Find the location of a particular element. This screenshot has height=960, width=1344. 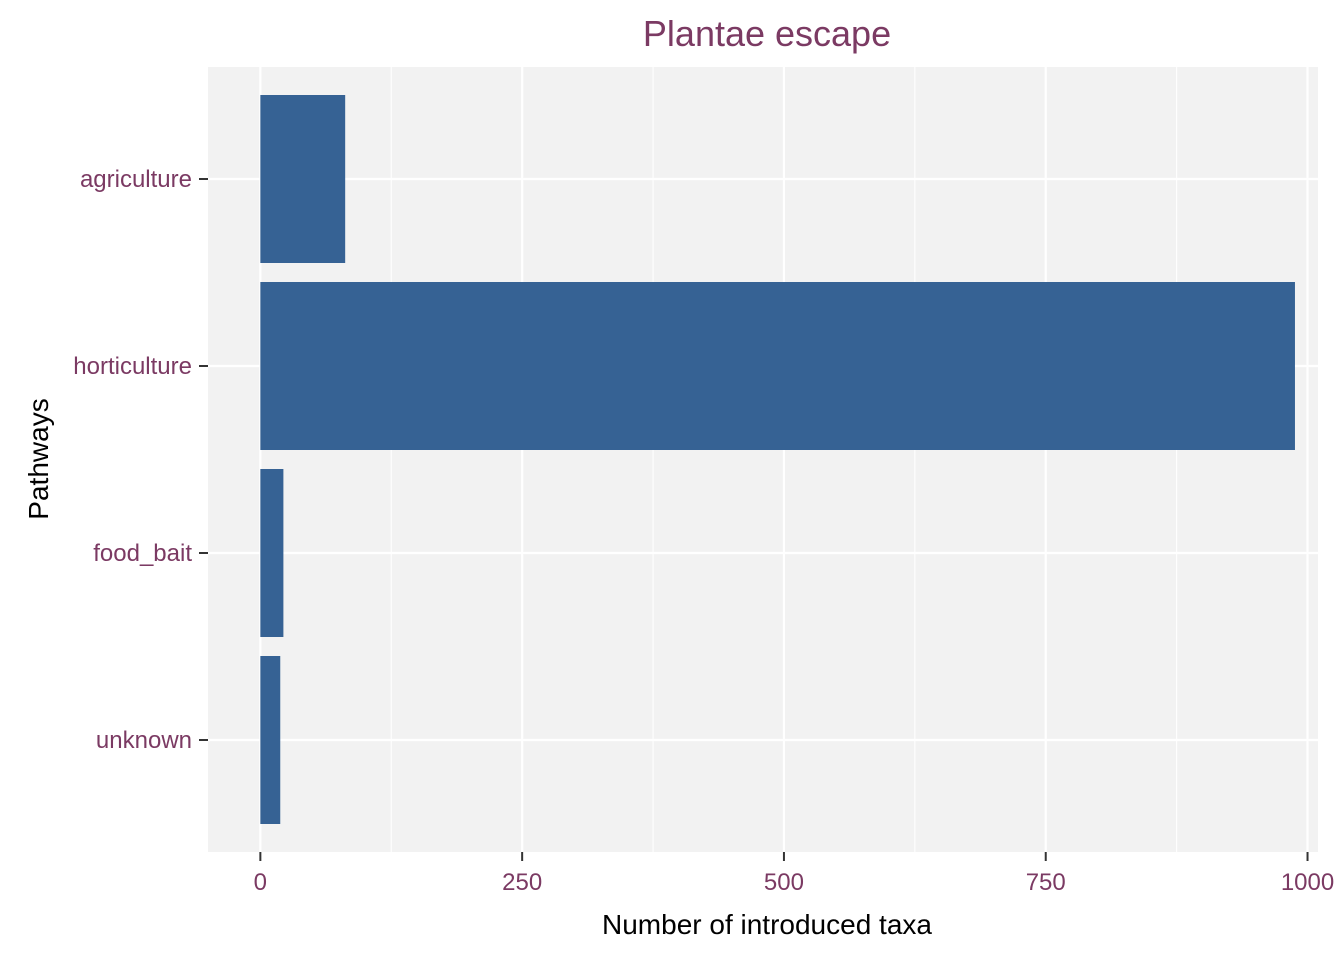

bar-horticulture is located at coordinates (777, 366).